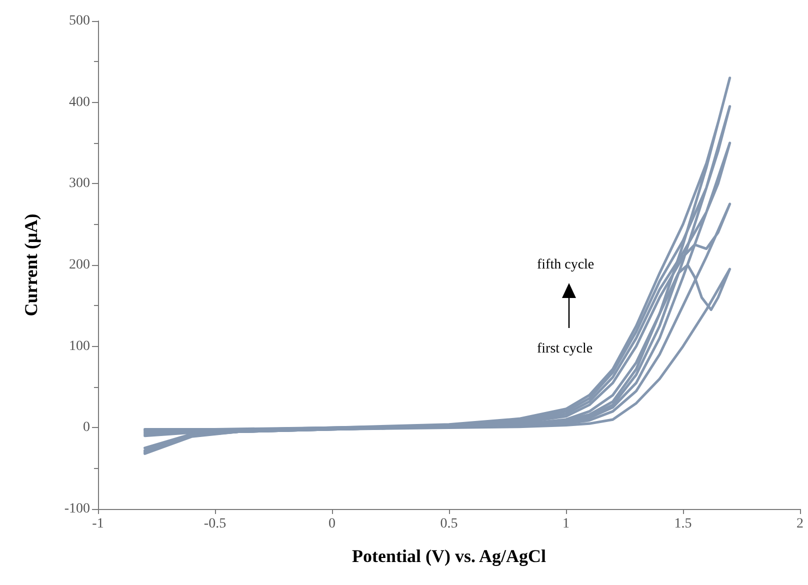  Describe the element at coordinates (449, 524) in the screenshot. I see `x-tick-label: 0.5` at that location.